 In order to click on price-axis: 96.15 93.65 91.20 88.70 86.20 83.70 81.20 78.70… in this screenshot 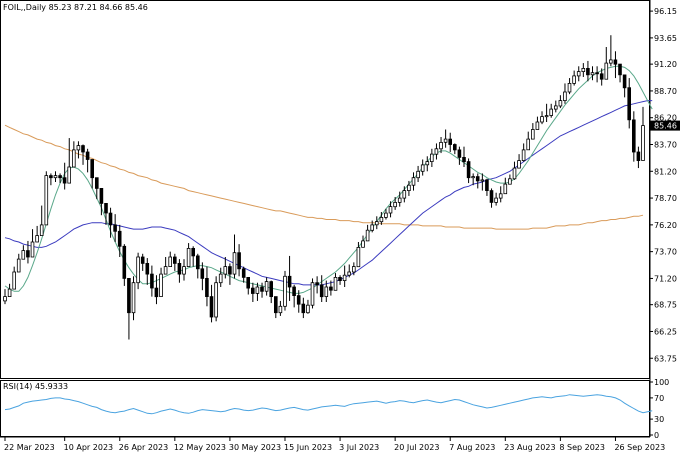, I will do `click(663, 185)`.